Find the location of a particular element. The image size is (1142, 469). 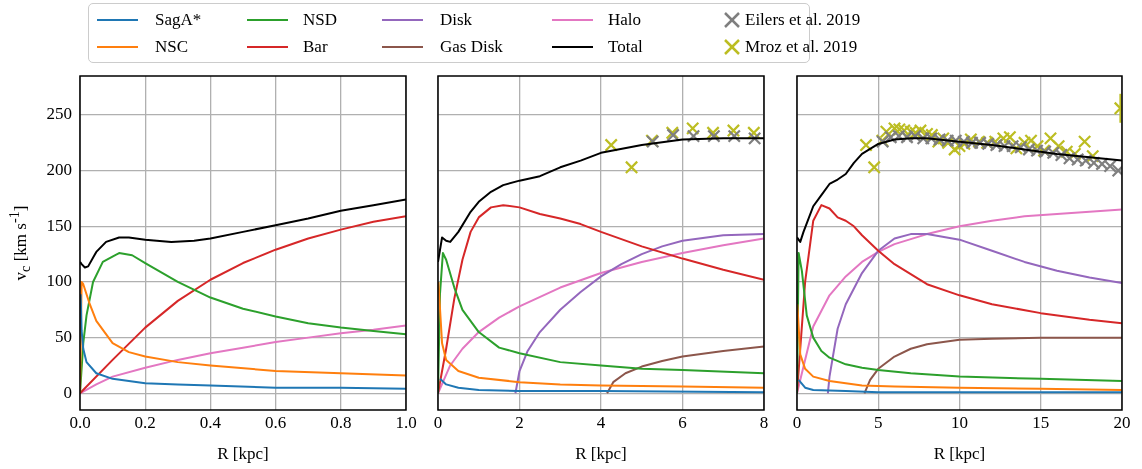

legend-label: Total is located at coordinates (625, 47).